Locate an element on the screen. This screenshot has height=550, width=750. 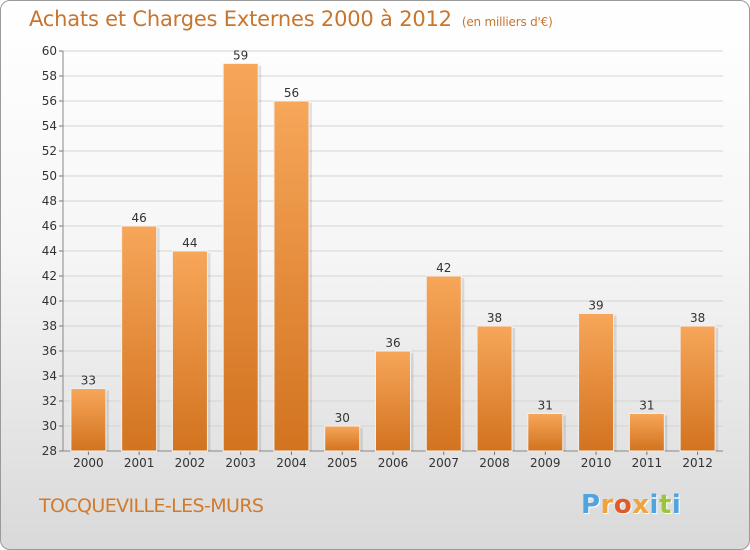
y-tick-label: 44 is located at coordinates (49, 251).